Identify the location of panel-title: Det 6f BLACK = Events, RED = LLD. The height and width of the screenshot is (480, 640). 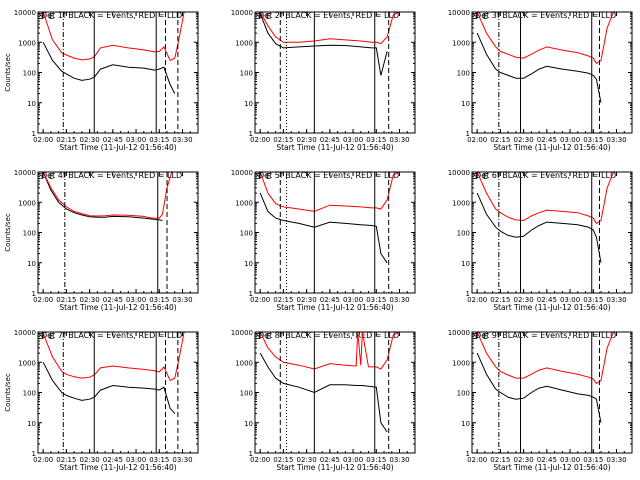
(545, 175).